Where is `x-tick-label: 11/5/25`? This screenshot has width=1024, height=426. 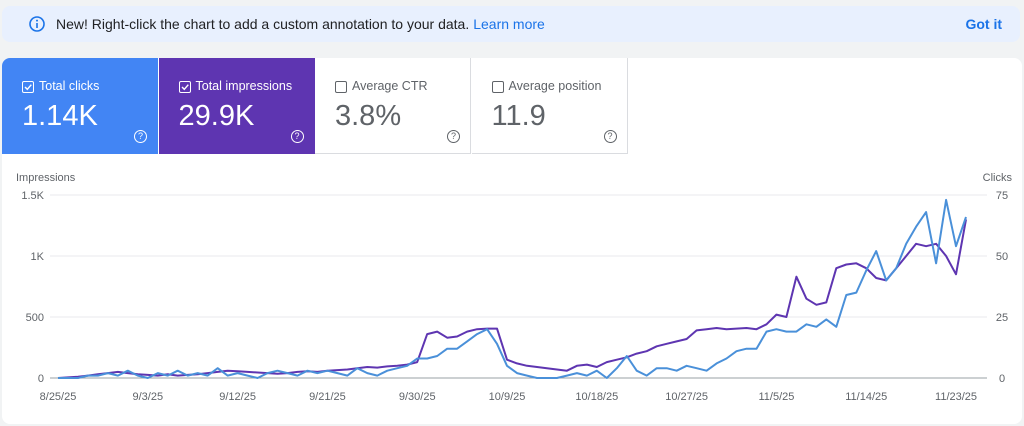
x-tick-label: 11/5/25 is located at coordinates (776, 397).